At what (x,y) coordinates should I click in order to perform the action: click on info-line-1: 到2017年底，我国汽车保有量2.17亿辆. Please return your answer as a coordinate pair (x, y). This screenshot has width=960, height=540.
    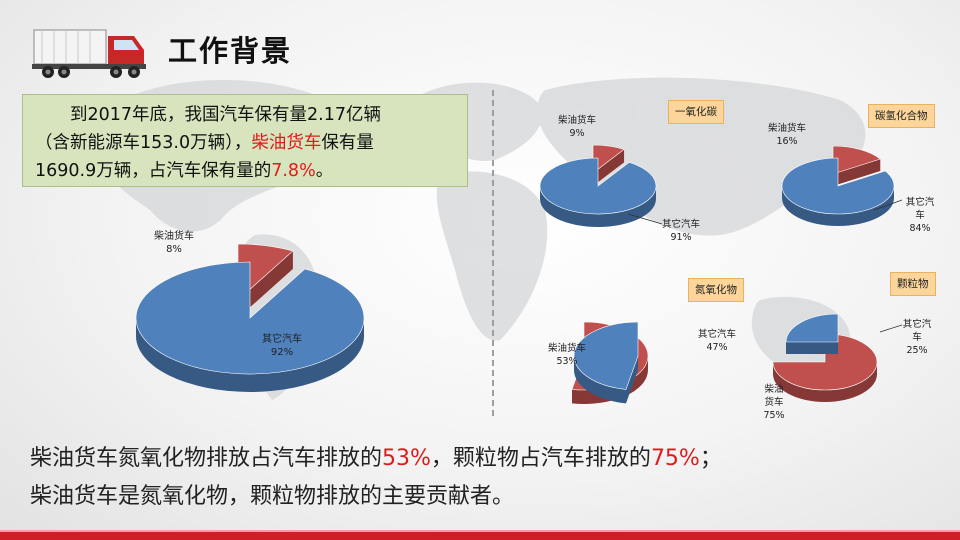
    Looking at the image, I should click on (246, 115).